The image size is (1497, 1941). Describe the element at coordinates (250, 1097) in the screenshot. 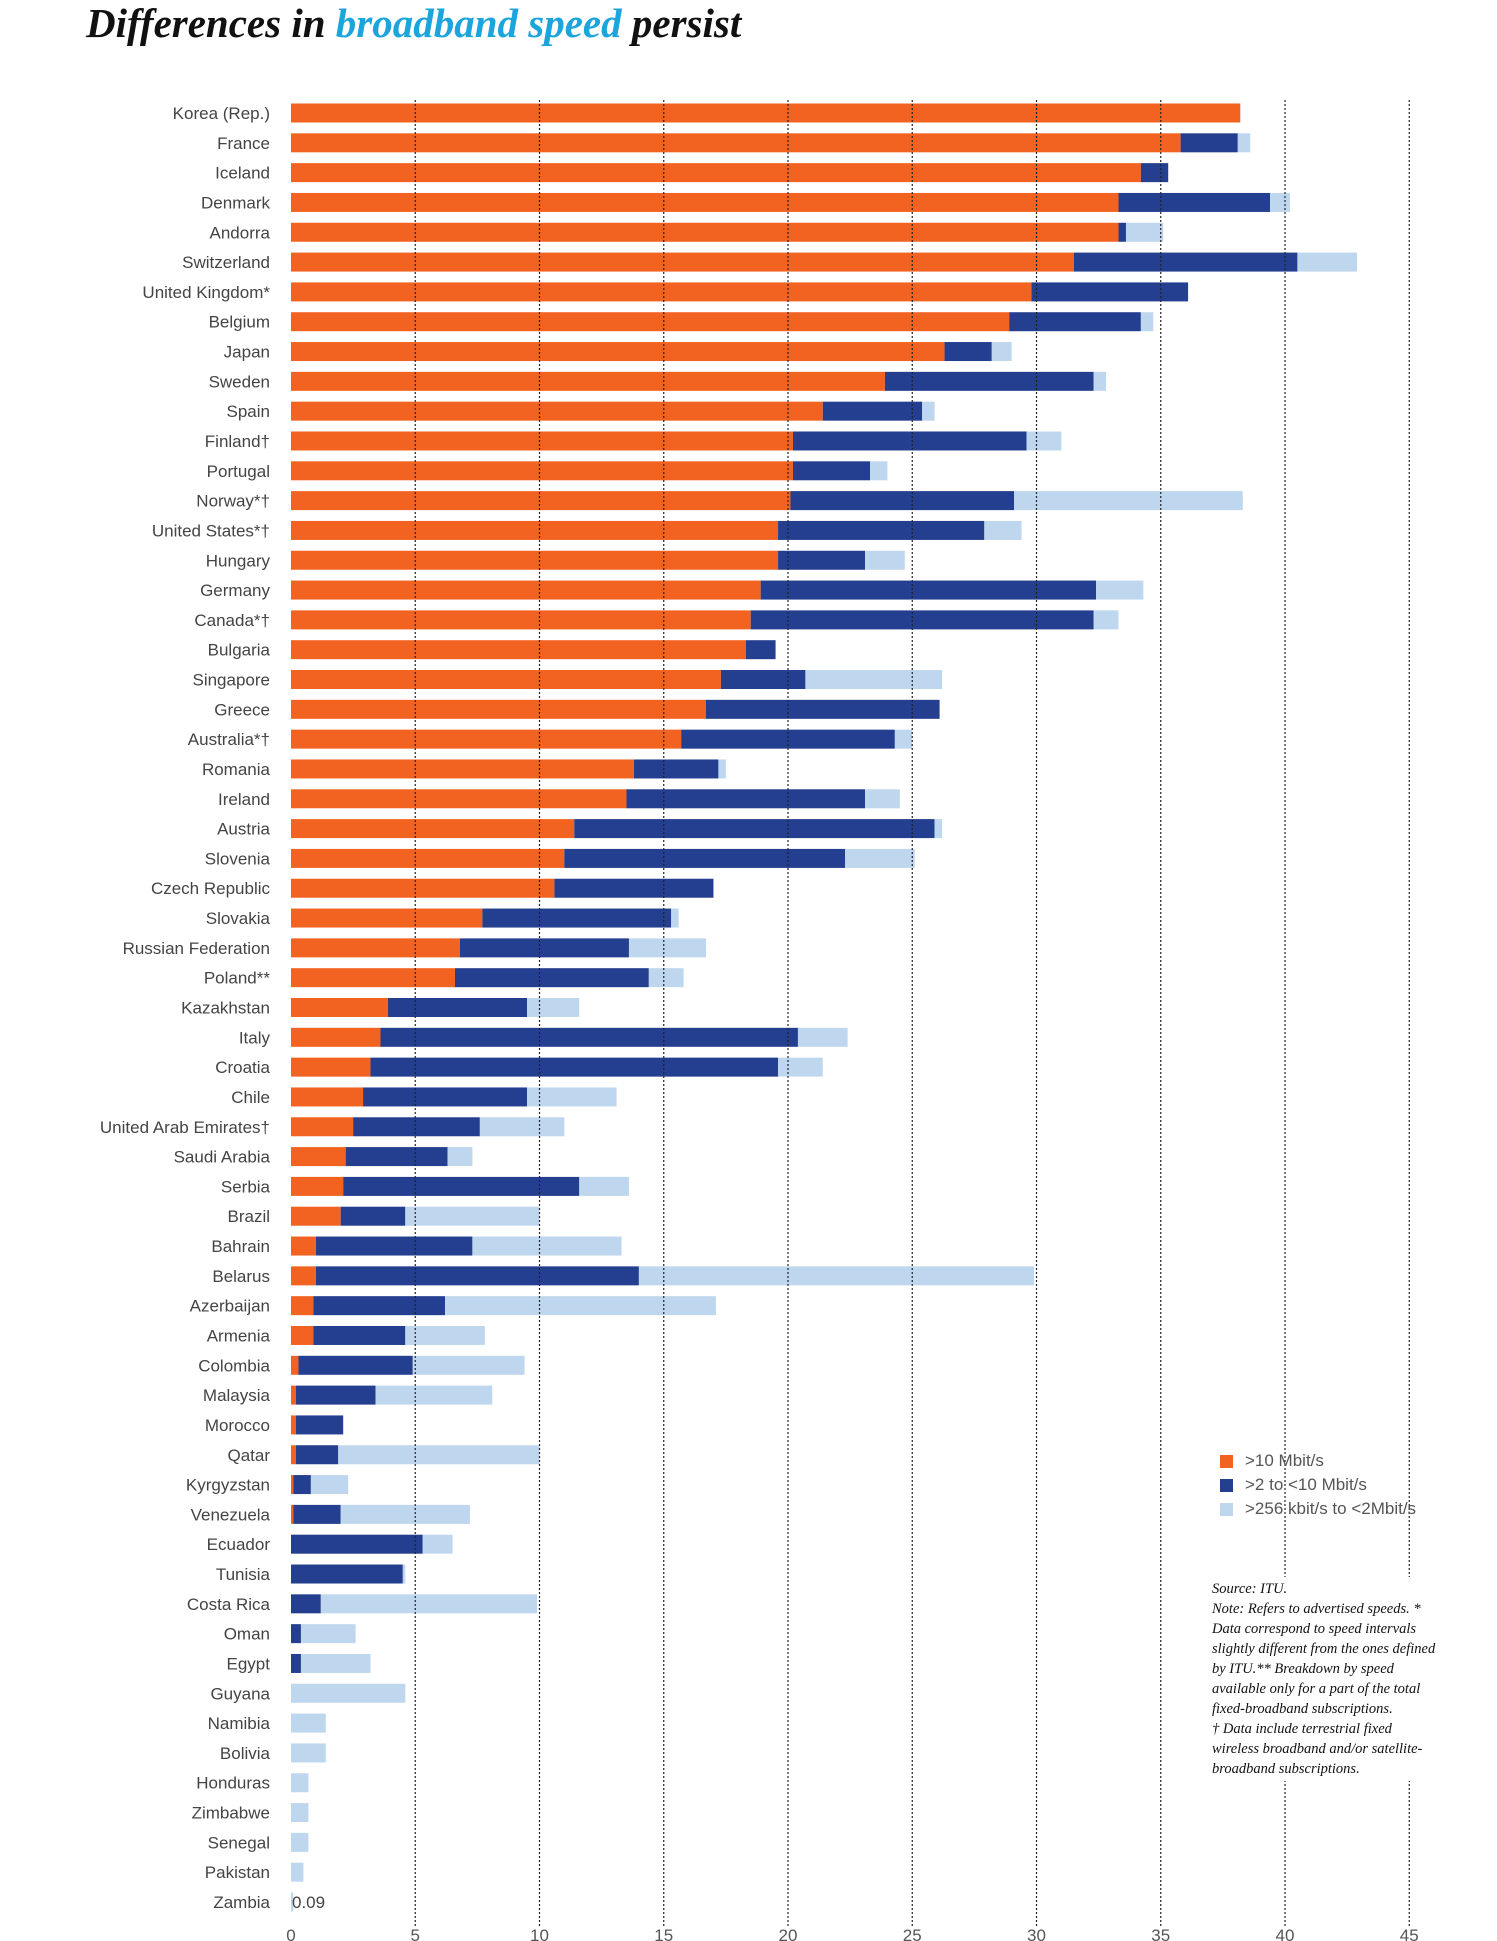

I see `category-label: Chile` at that location.